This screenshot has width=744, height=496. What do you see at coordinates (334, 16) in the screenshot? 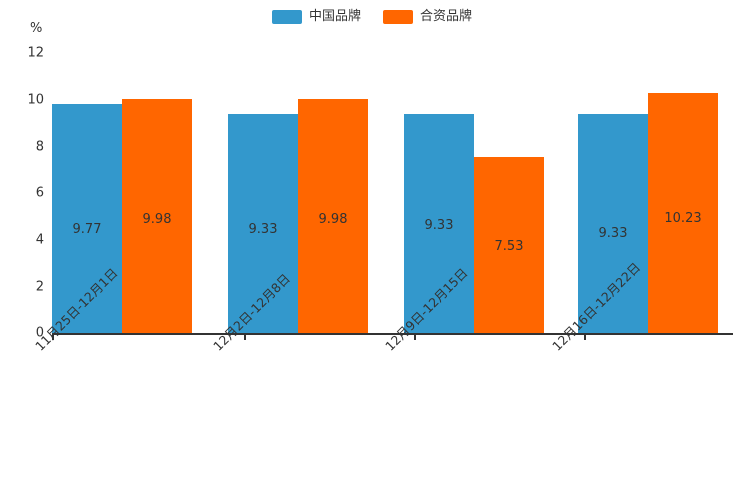
I see `legend-label-china-brand: 中国品牌` at bounding box center [334, 16].